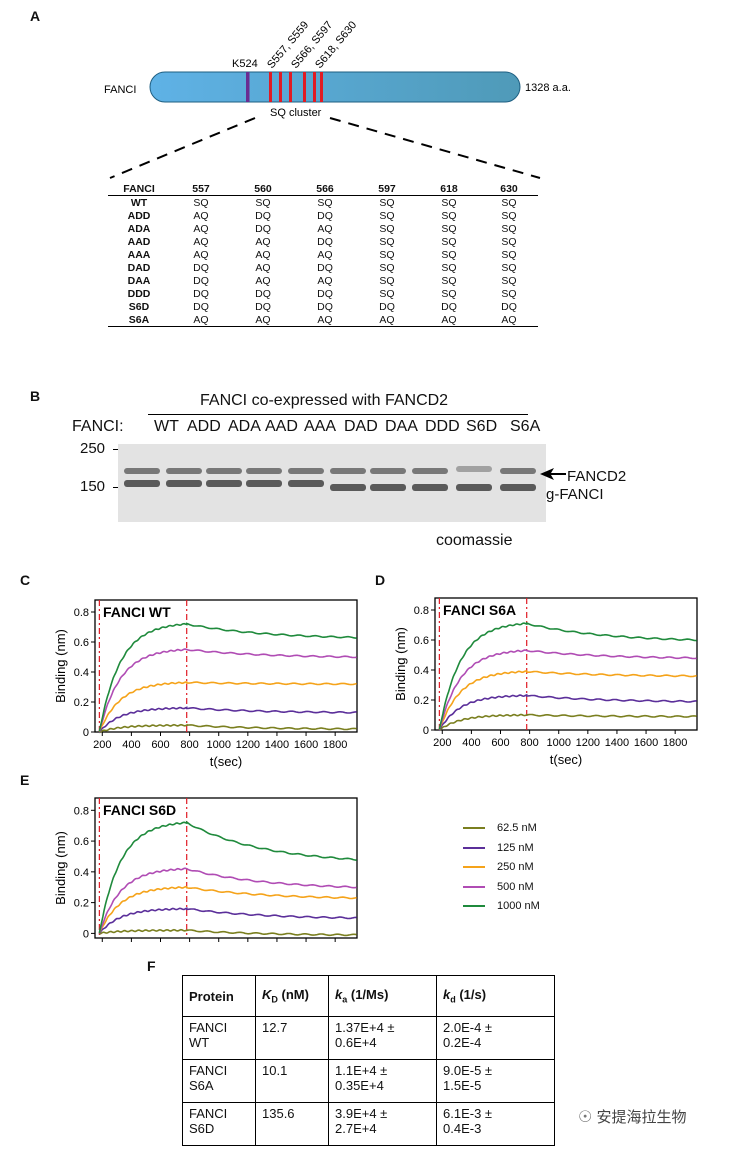 This screenshot has width=730, height=1149. Describe the element at coordinates (263, 189) in the screenshot. I see `mutant-table-header-cell: 560` at that location.